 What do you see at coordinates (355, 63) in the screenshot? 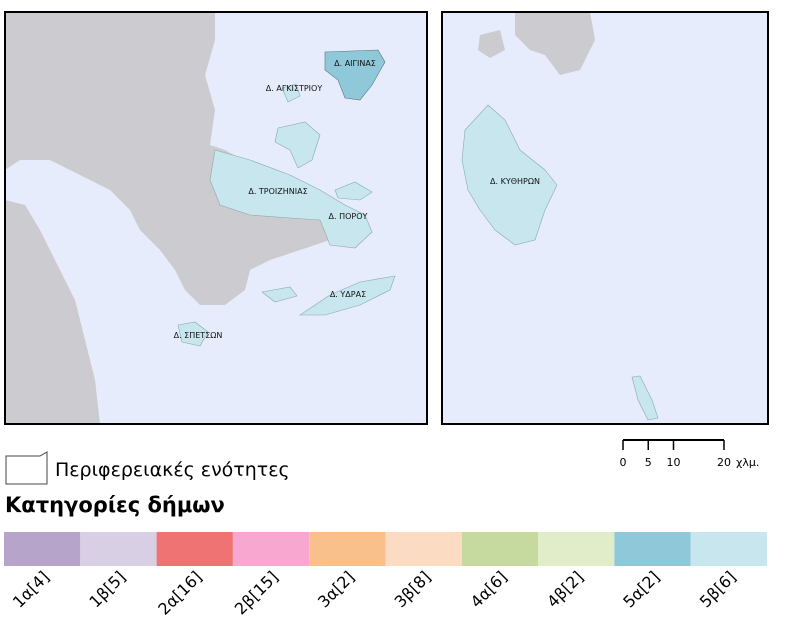
I see `map-label: Δ. ΑΙΓΙΝΑΣ` at bounding box center [355, 63].